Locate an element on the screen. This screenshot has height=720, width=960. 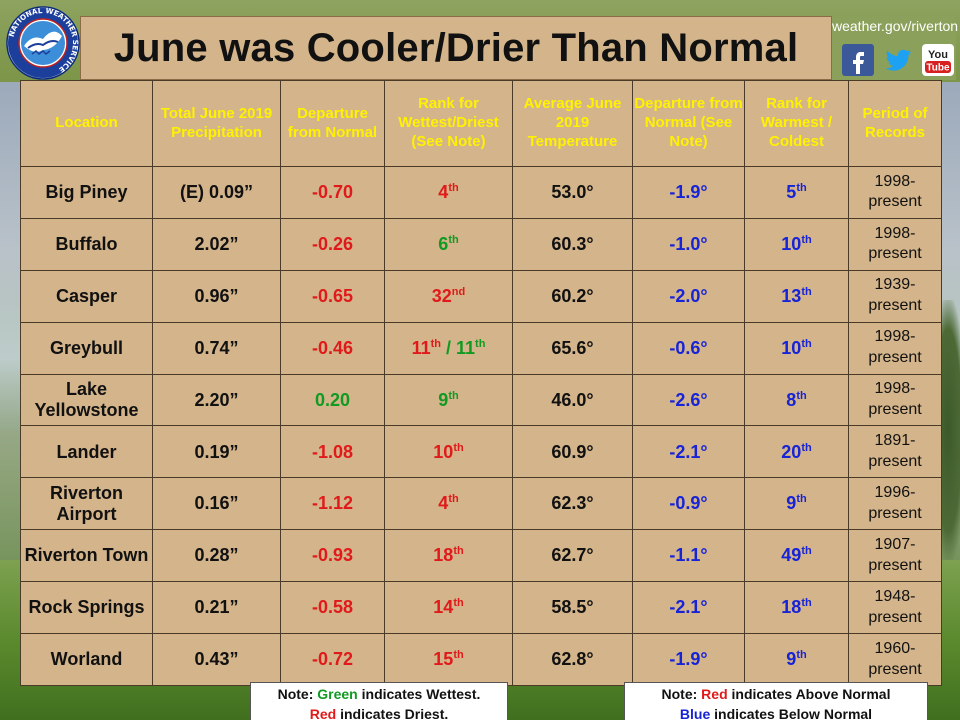
temp-cell: 53.0° is located at coordinates (572, 192).